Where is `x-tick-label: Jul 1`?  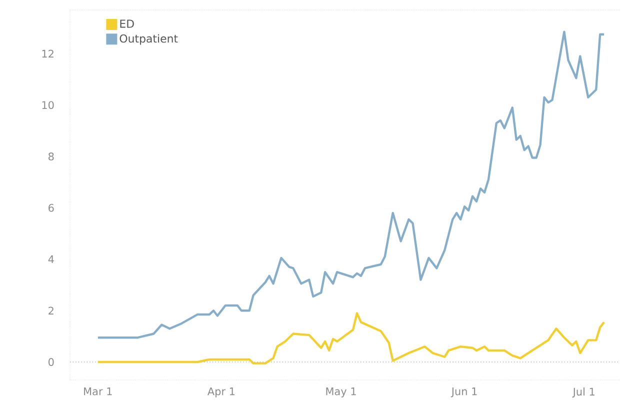
x-tick-label: Jul 1 is located at coordinates (583, 393).